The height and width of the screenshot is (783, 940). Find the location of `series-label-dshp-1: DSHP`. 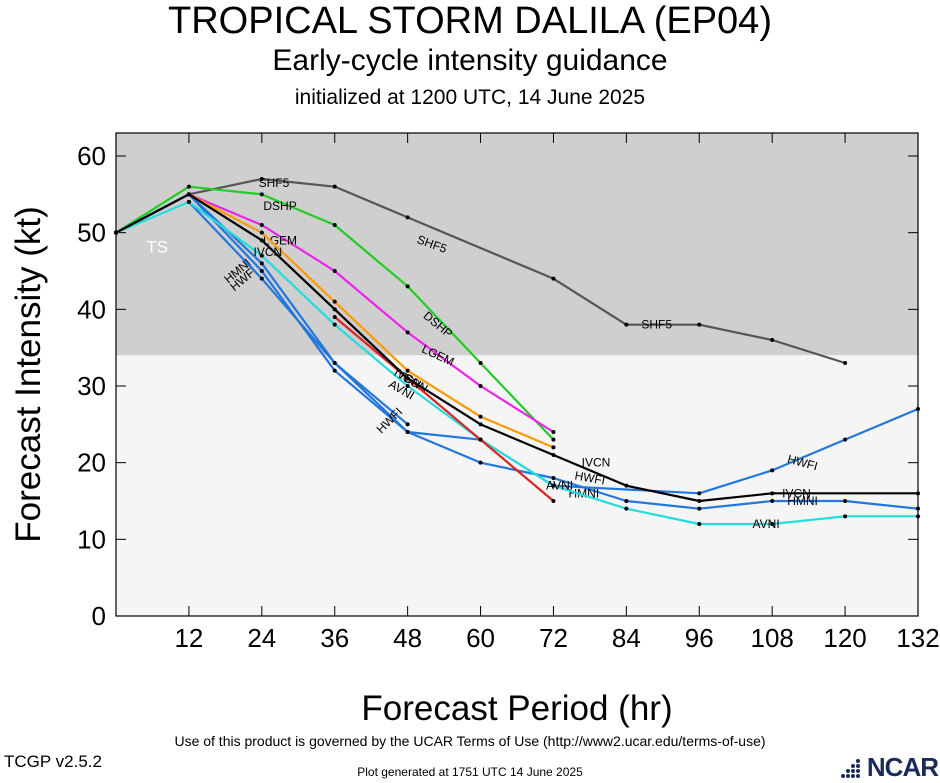

series-label-dshp-1: DSHP is located at coordinates (279, 206).